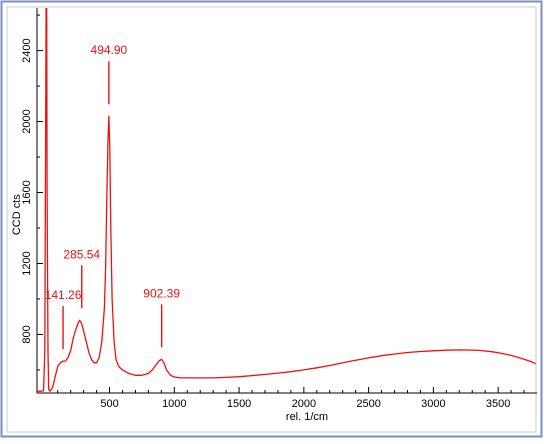 The width and height of the screenshot is (544, 444). What do you see at coordinates (27, 192) in the screenshot?
I see `y-tick-label: 1600` at bounding box center [27, 192].